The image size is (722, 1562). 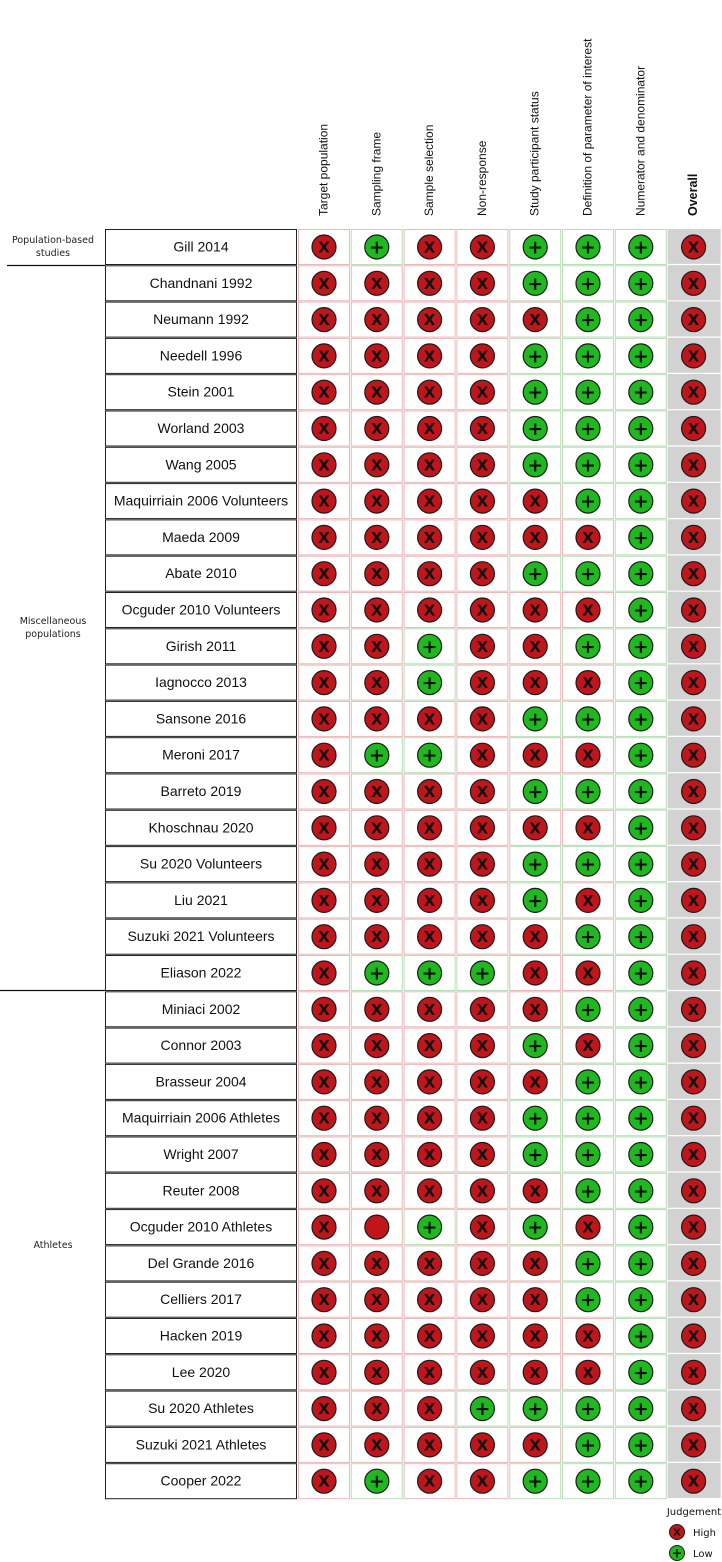 I want to click on judgement-hacken-2019-sample-selection: X, so click(x=429, y=1336).